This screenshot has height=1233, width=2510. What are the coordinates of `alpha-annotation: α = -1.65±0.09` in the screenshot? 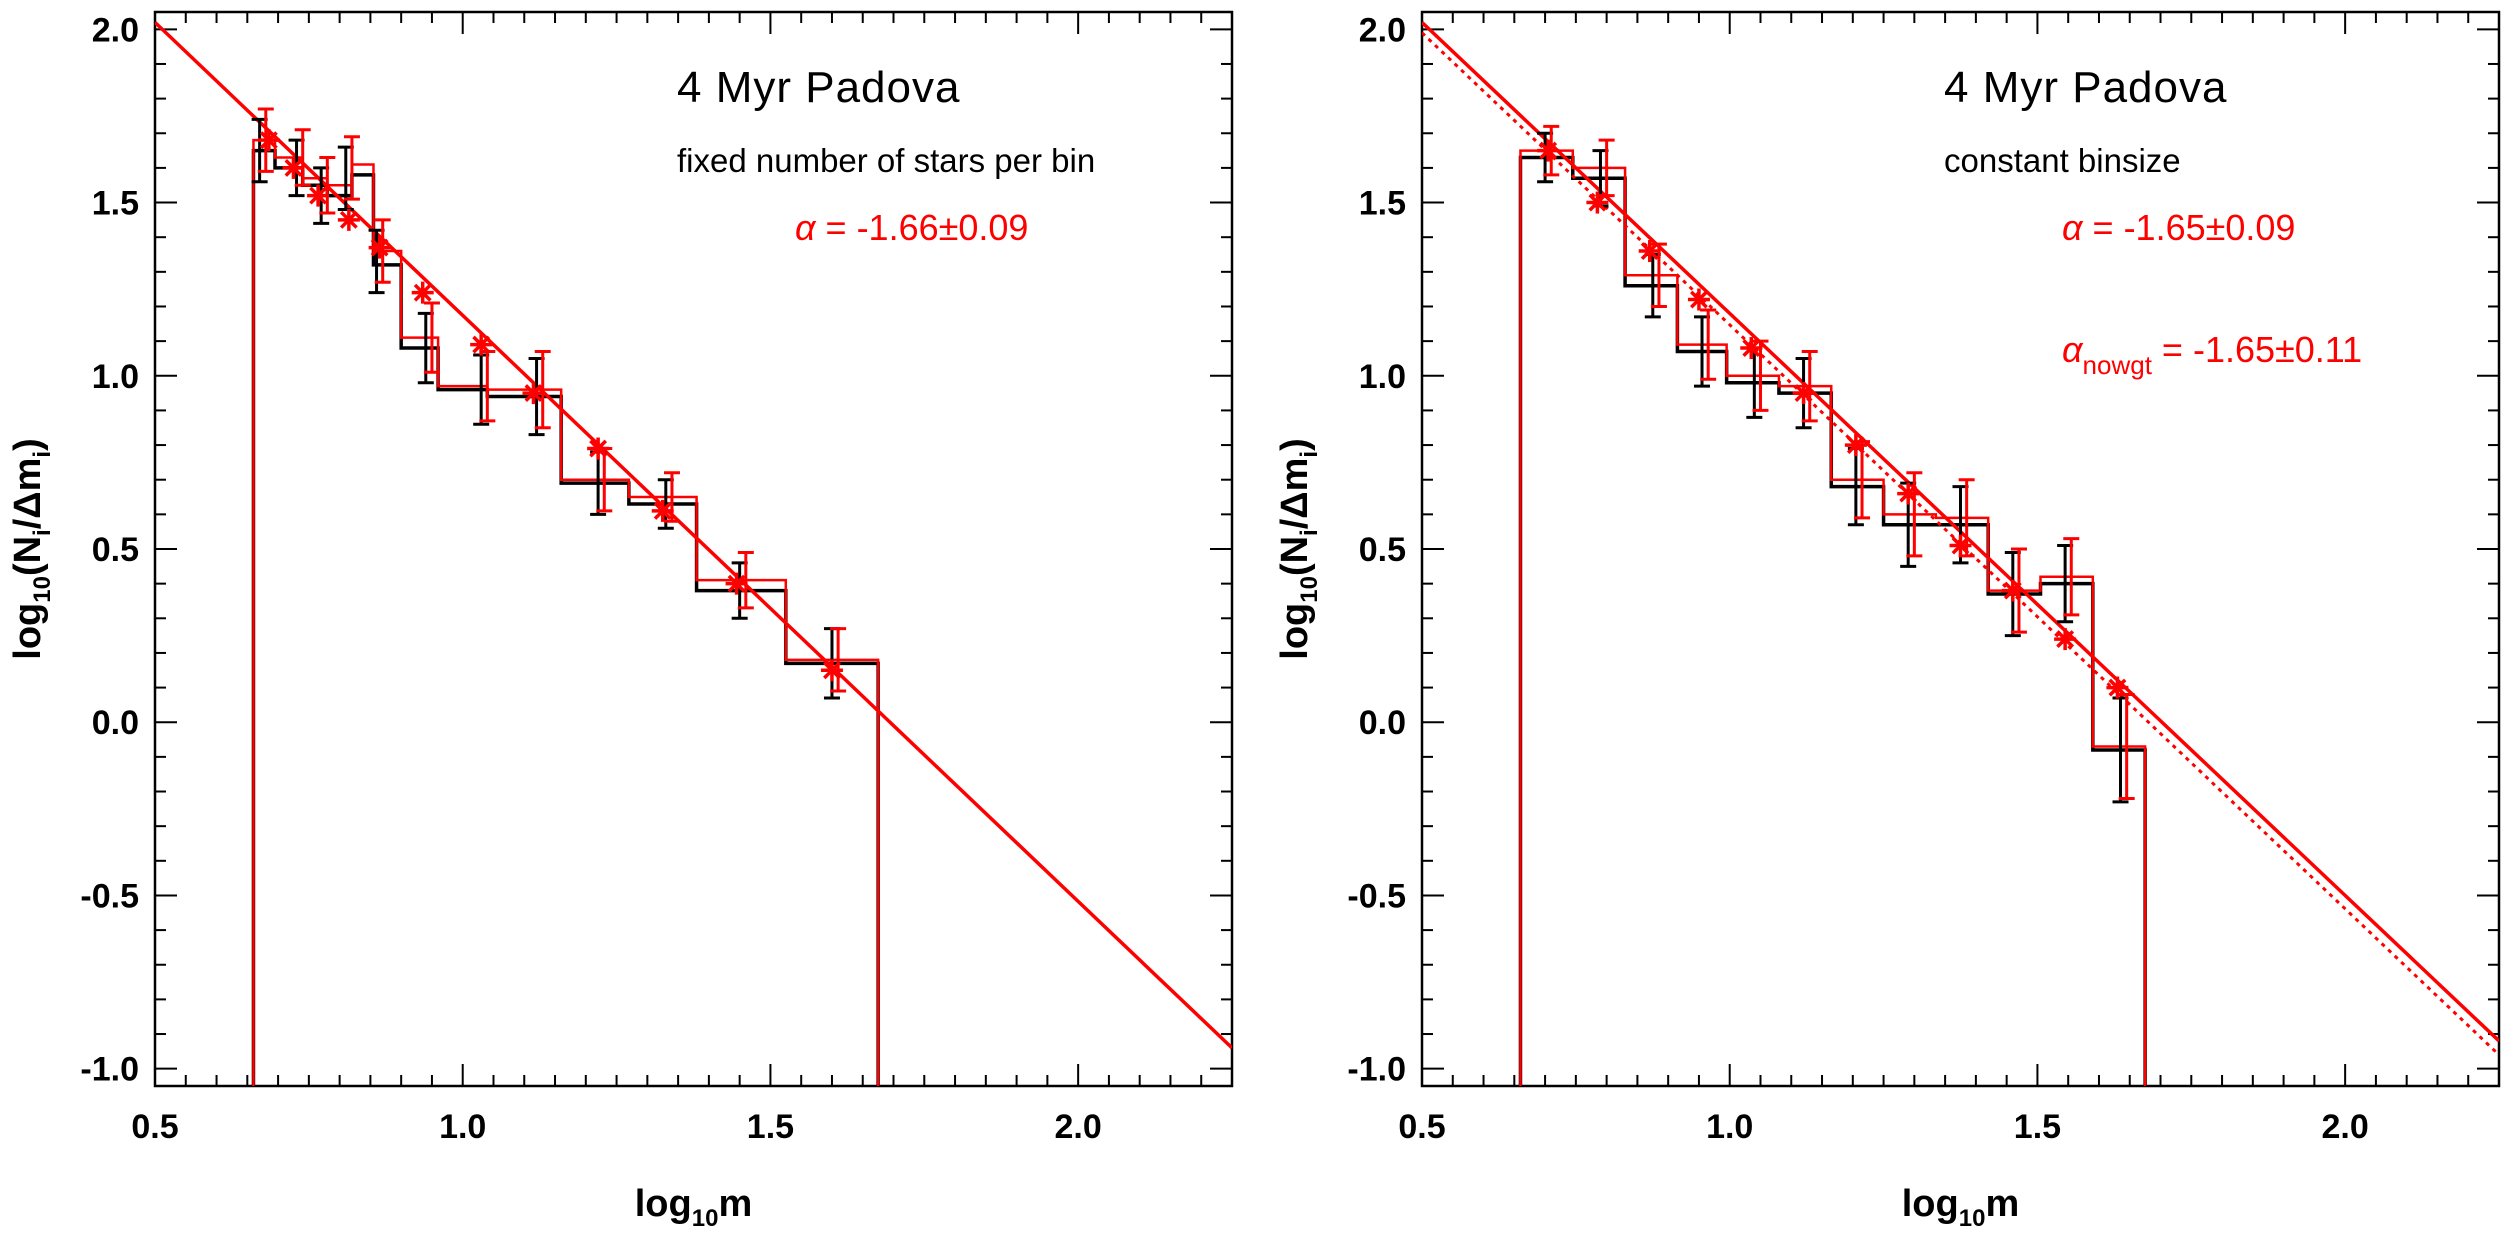 It's located at (2178, 227).